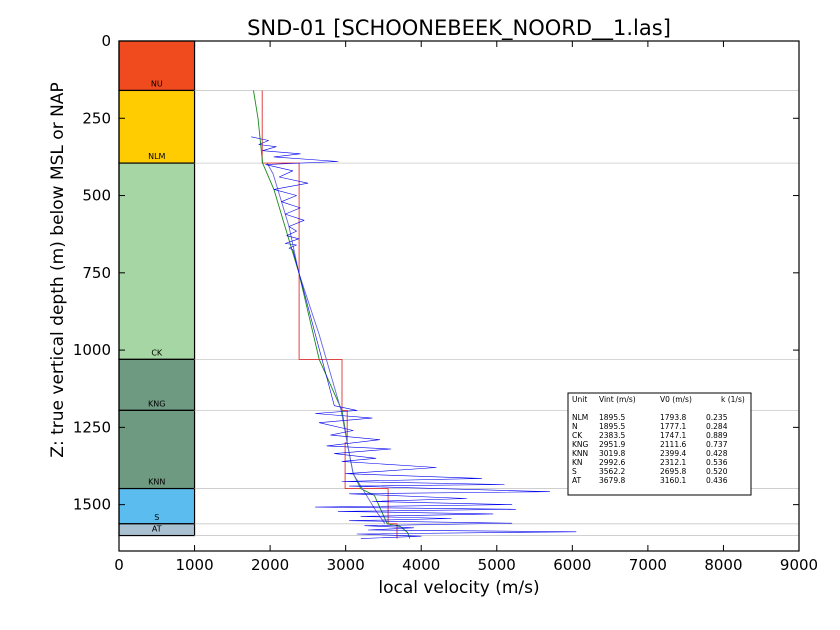 This screenshot has width=840, height=630. I want to click on legend-cell: 3160.1, so click(673, 480).